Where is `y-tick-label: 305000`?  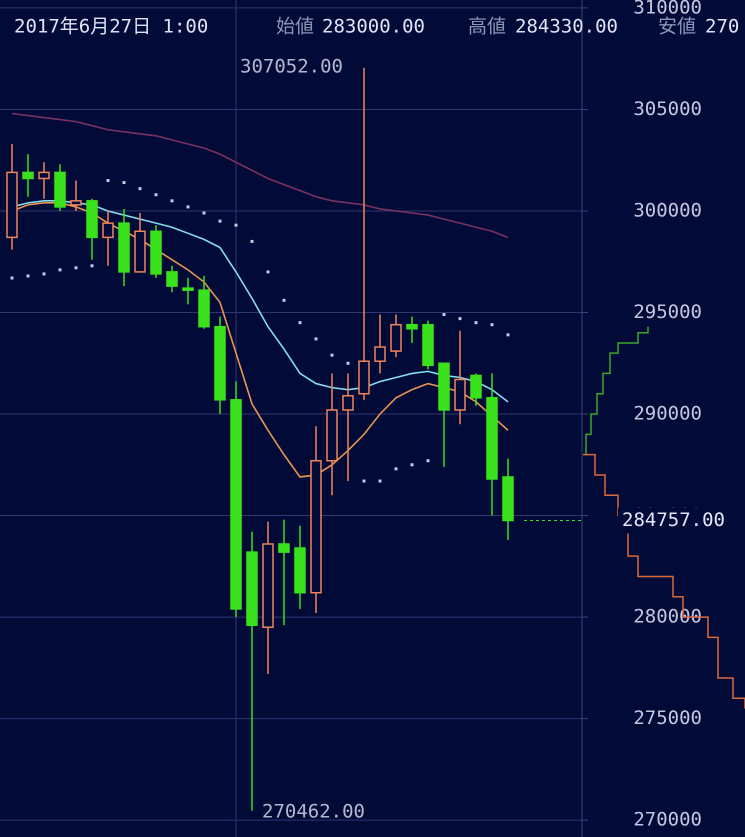 y-tick-label: 305000 is located at coordinates (667, 109).